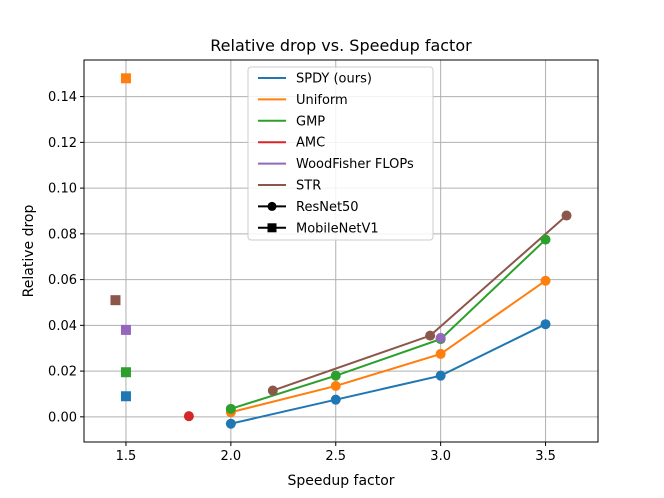 The width and height of the screenshot is (664, 498). I want to click on legend-label-gmp: GMP, so click(310, 121).